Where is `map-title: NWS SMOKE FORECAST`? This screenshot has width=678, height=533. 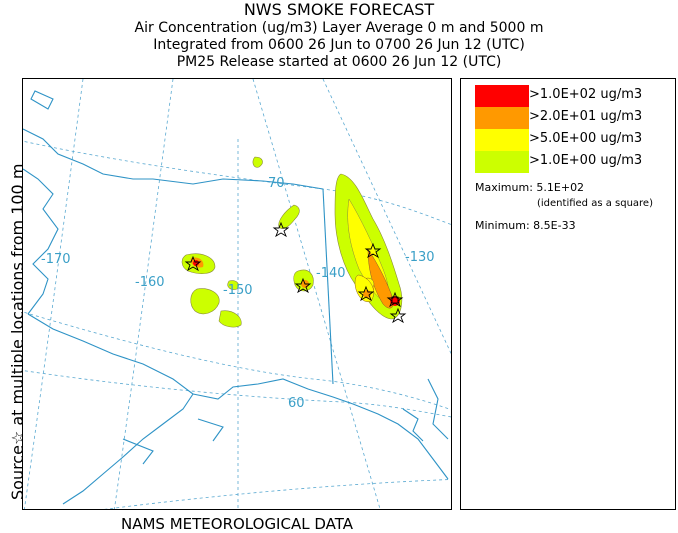
map-title: NWS SMOKE FORECAST is located at coordinates (339, 9).